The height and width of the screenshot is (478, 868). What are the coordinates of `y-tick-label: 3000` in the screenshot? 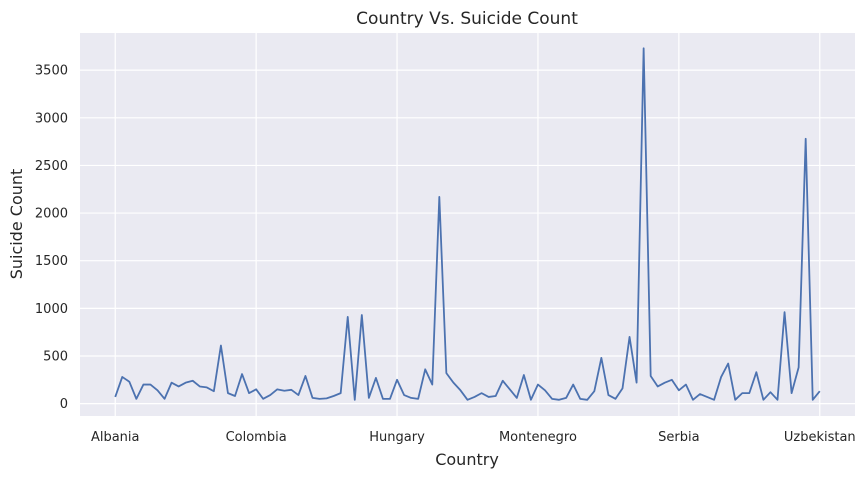 It's located at (51, 118).